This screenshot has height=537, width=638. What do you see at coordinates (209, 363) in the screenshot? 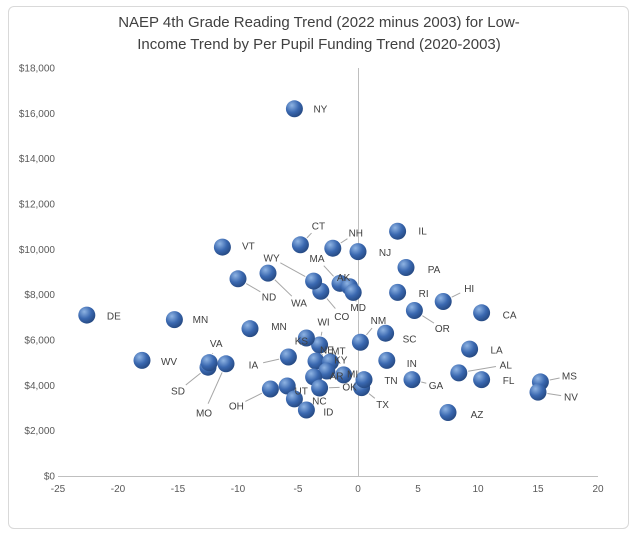
I see `data-point-VA` at bounding box center [209, 363].